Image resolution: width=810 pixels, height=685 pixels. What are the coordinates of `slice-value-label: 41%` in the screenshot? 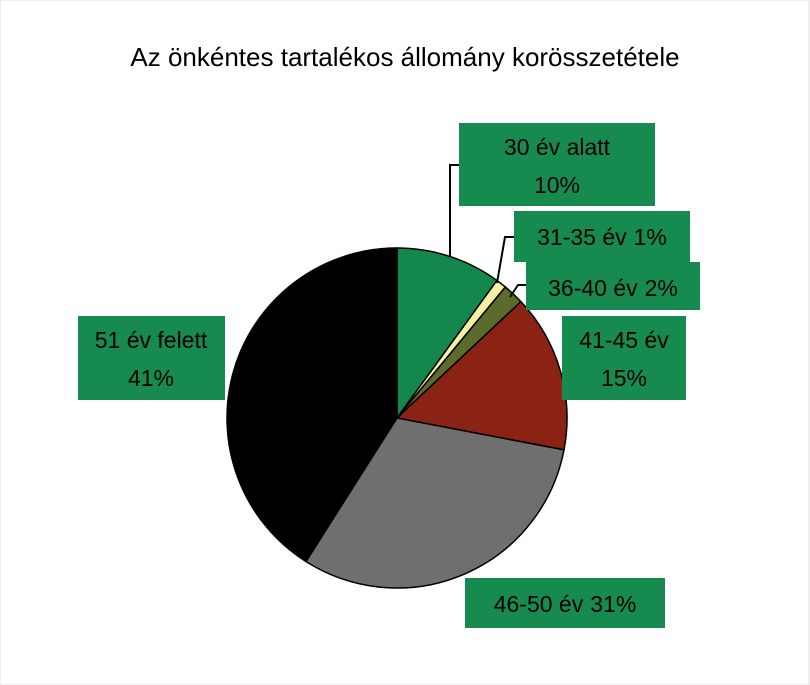 It's located at (151, 378).